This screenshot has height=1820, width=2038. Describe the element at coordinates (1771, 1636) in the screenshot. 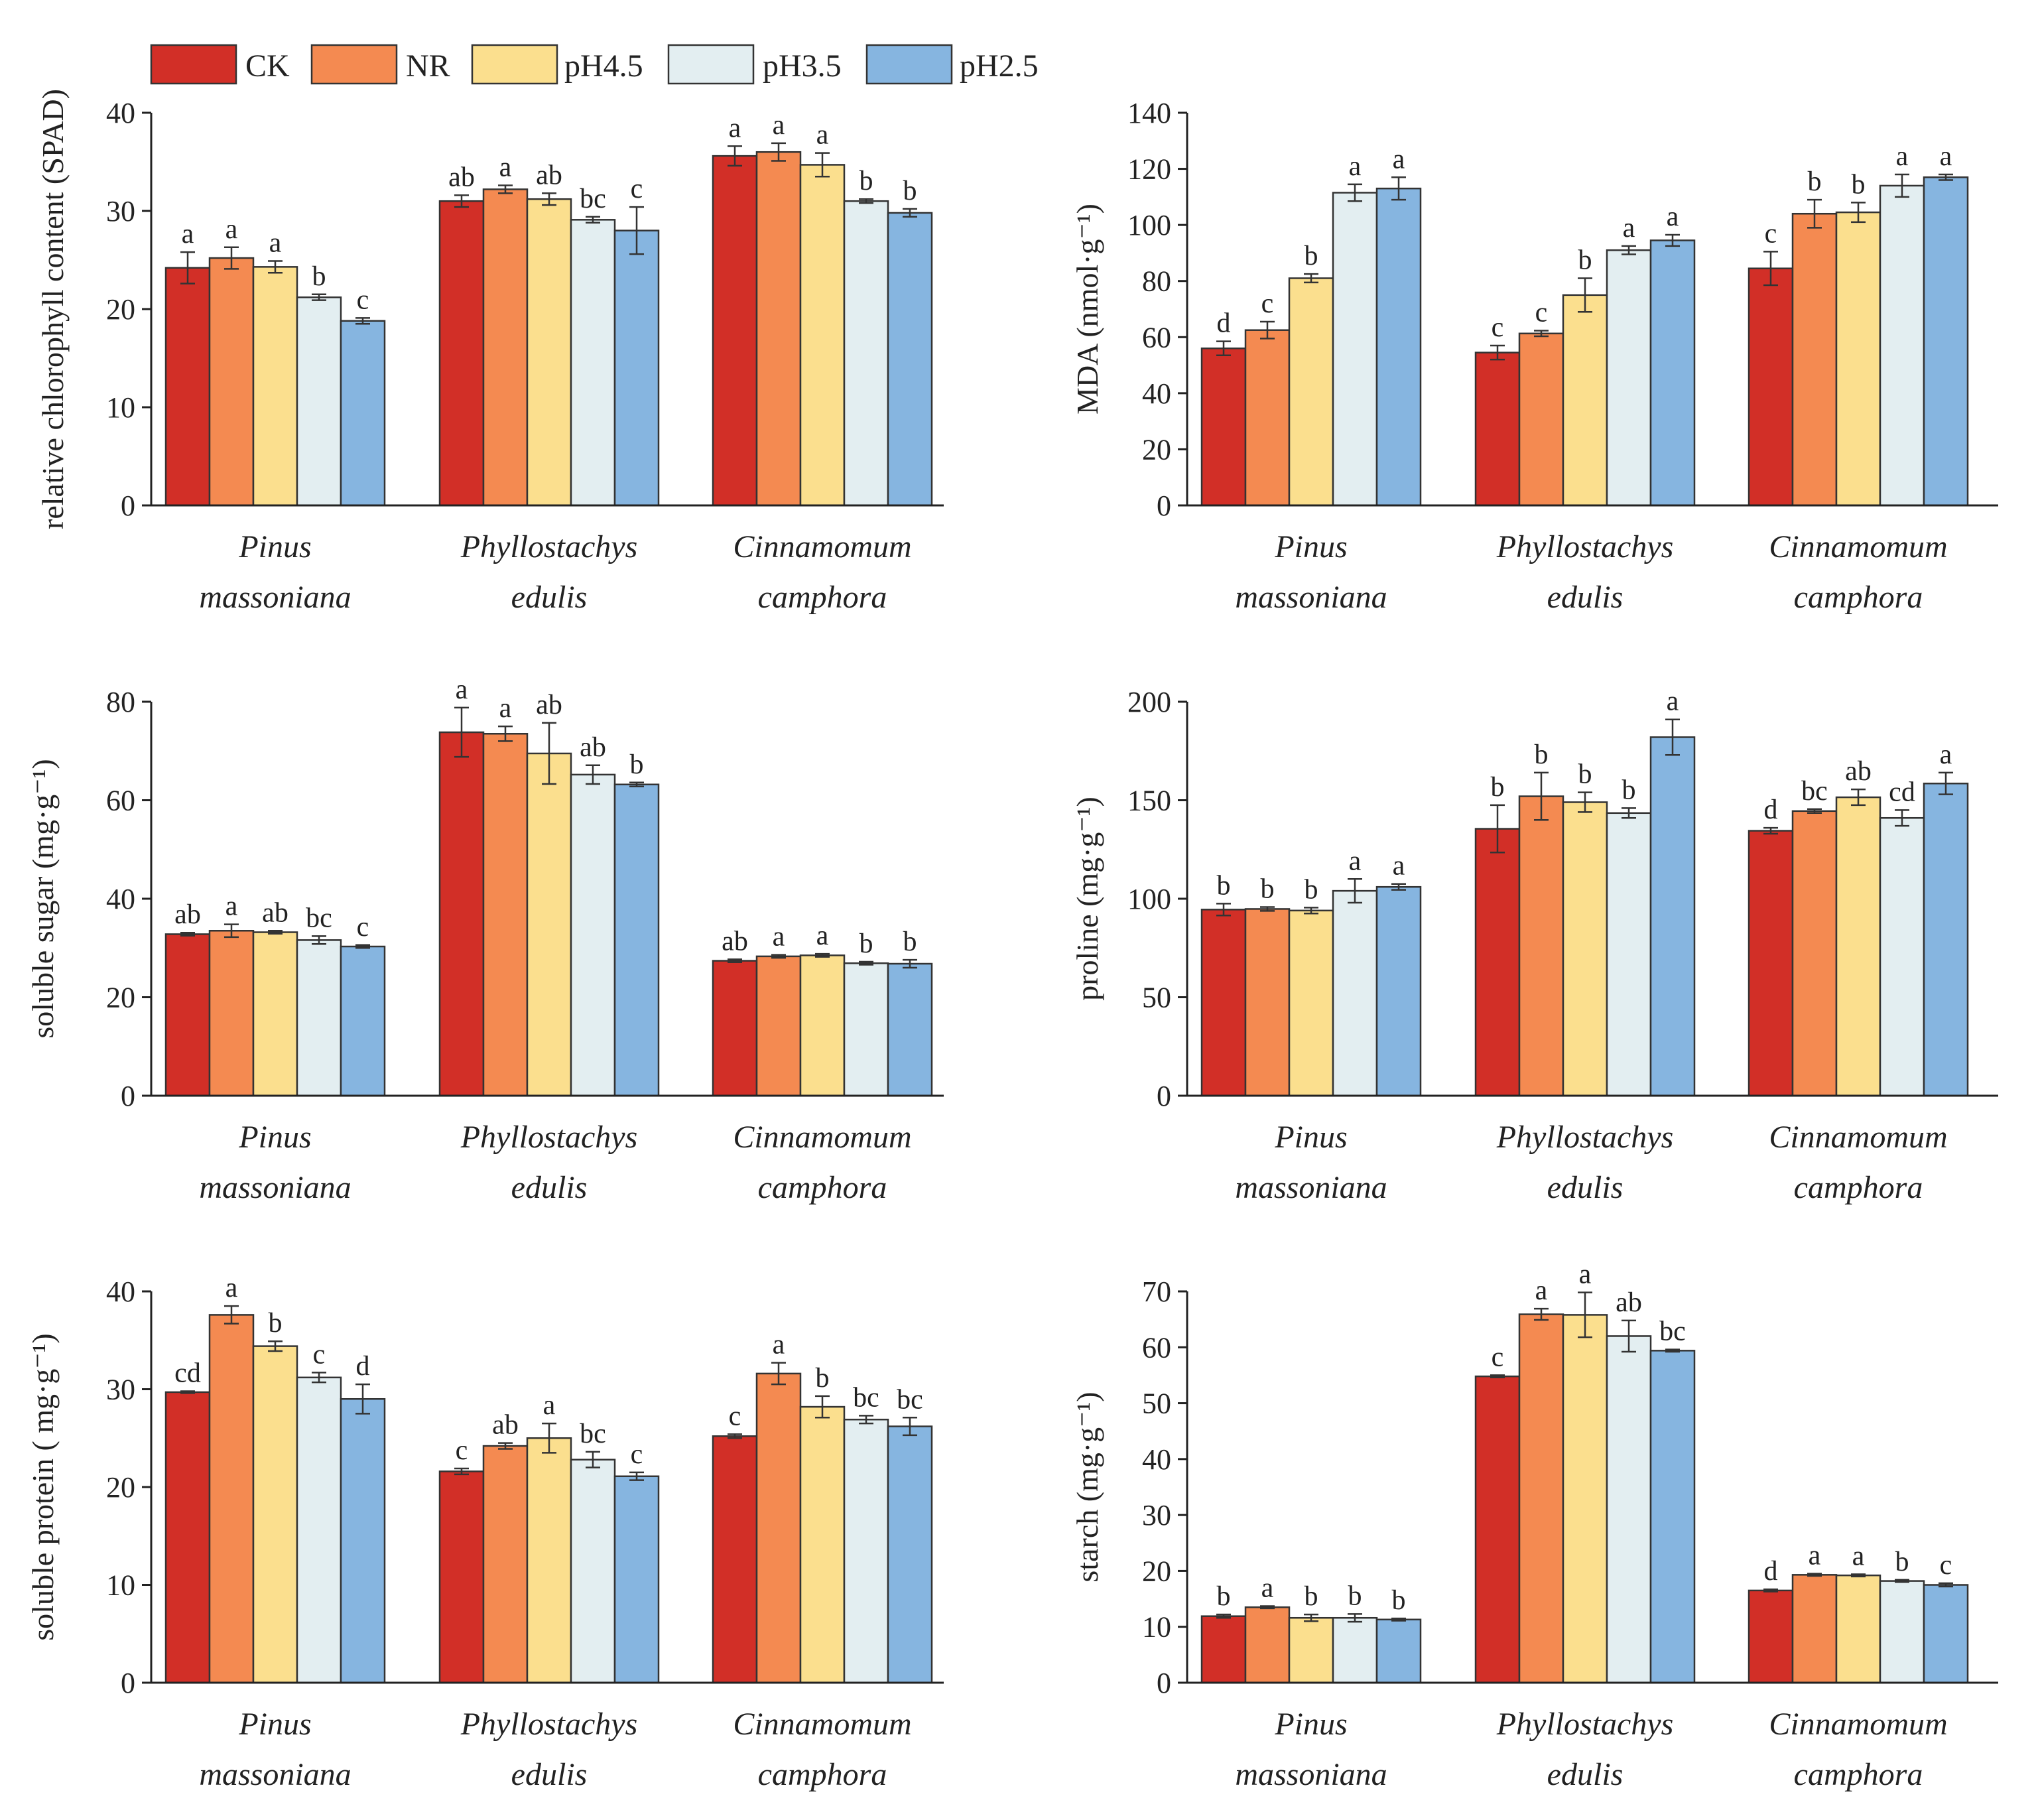

I see `bar-ck-group3` at that location.